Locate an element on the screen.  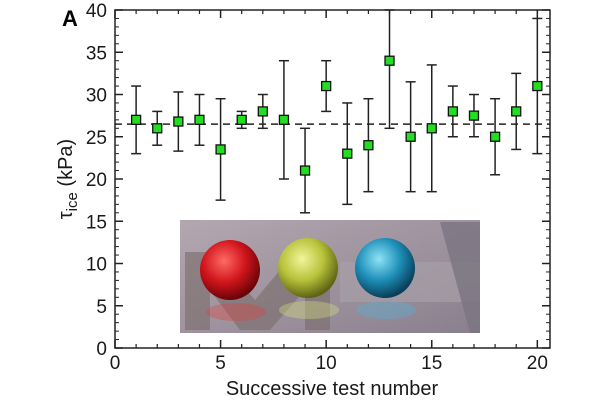
y-tick-label: 35 is located at coordinates (96, 53).